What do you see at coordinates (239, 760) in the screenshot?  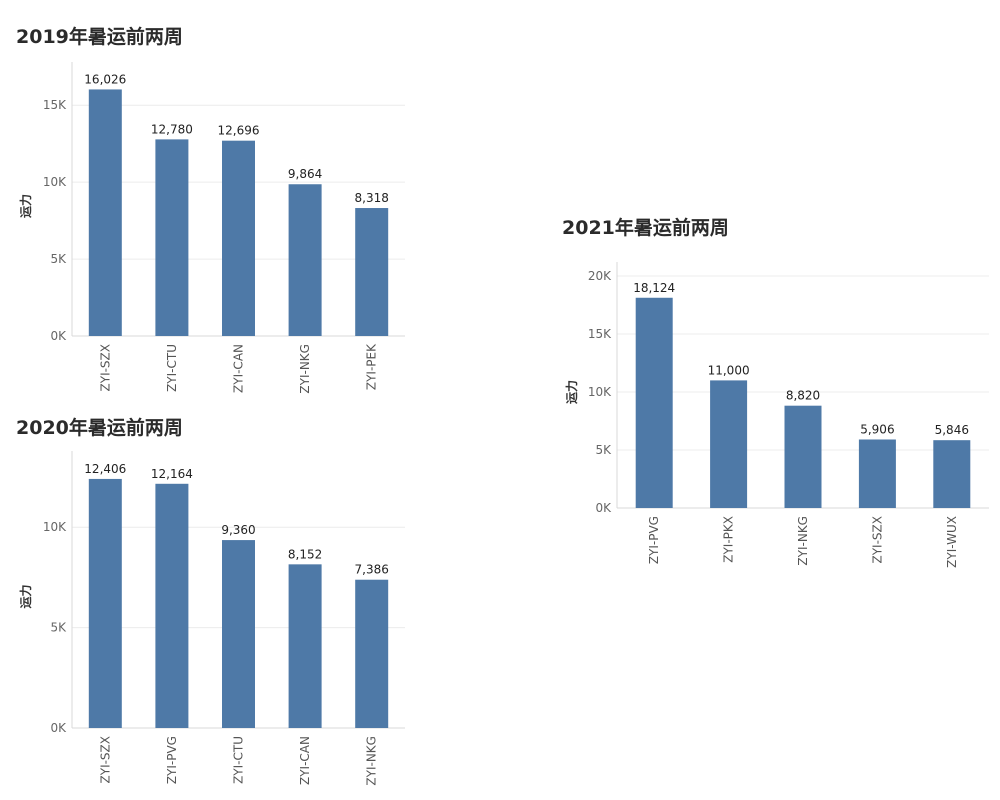 I see `chart-1-category-label: ZYI-CTU` at bounding box center [239, 760].